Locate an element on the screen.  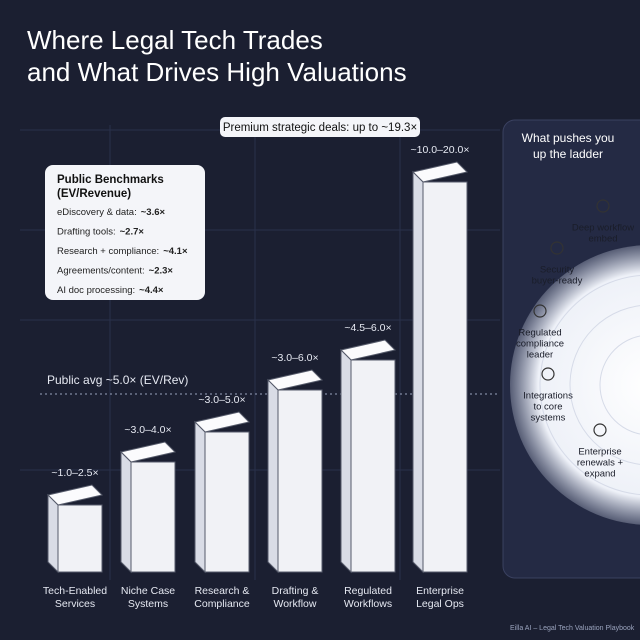
tier-label: Niche Case is located at coordinates (148, 591).